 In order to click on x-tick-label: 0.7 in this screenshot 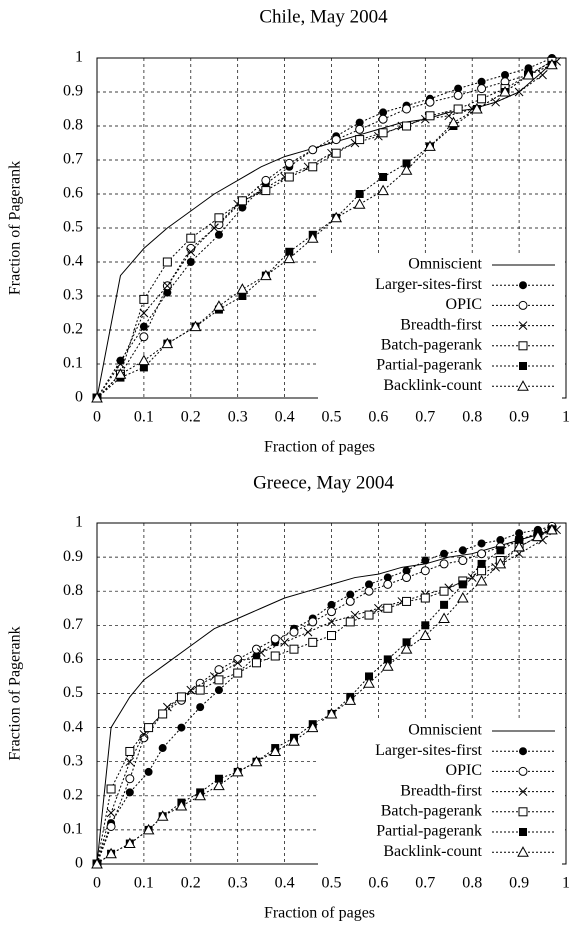, I will do `click(425, 417)`.